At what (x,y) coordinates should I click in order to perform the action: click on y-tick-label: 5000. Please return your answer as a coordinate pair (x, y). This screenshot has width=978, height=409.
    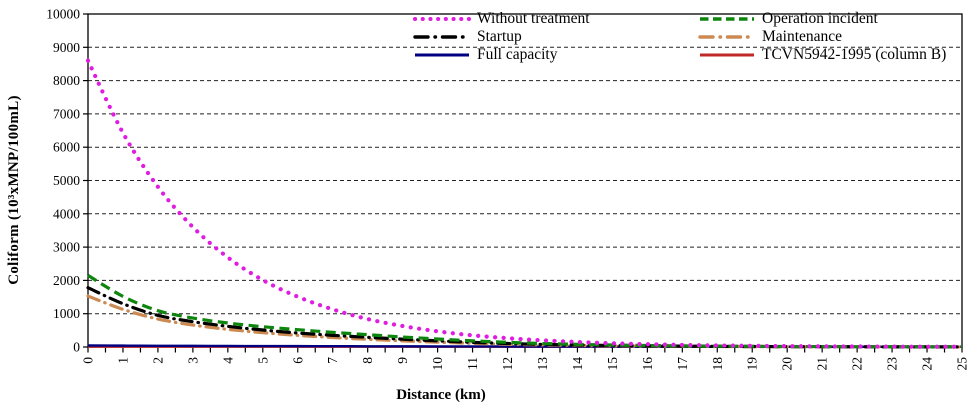
    Looking at the image, I should click on (66, 180).